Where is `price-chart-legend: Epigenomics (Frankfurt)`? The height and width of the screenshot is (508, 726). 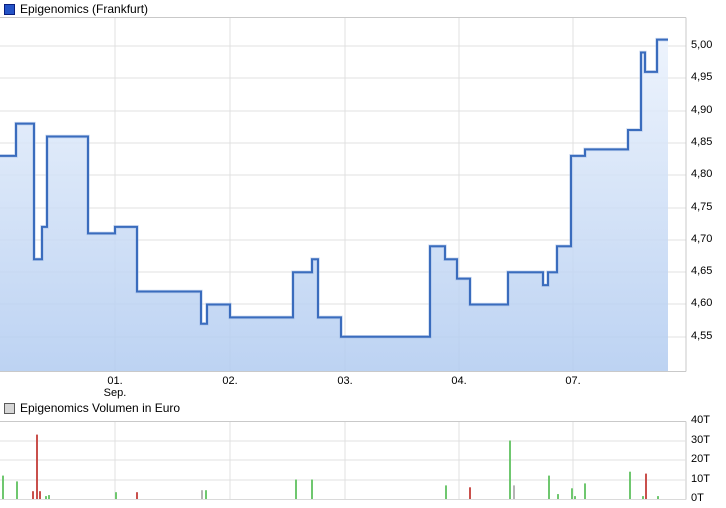
price-chart-legend: Epigenomics (Frankfurt) is located at coordinates (76, 9).